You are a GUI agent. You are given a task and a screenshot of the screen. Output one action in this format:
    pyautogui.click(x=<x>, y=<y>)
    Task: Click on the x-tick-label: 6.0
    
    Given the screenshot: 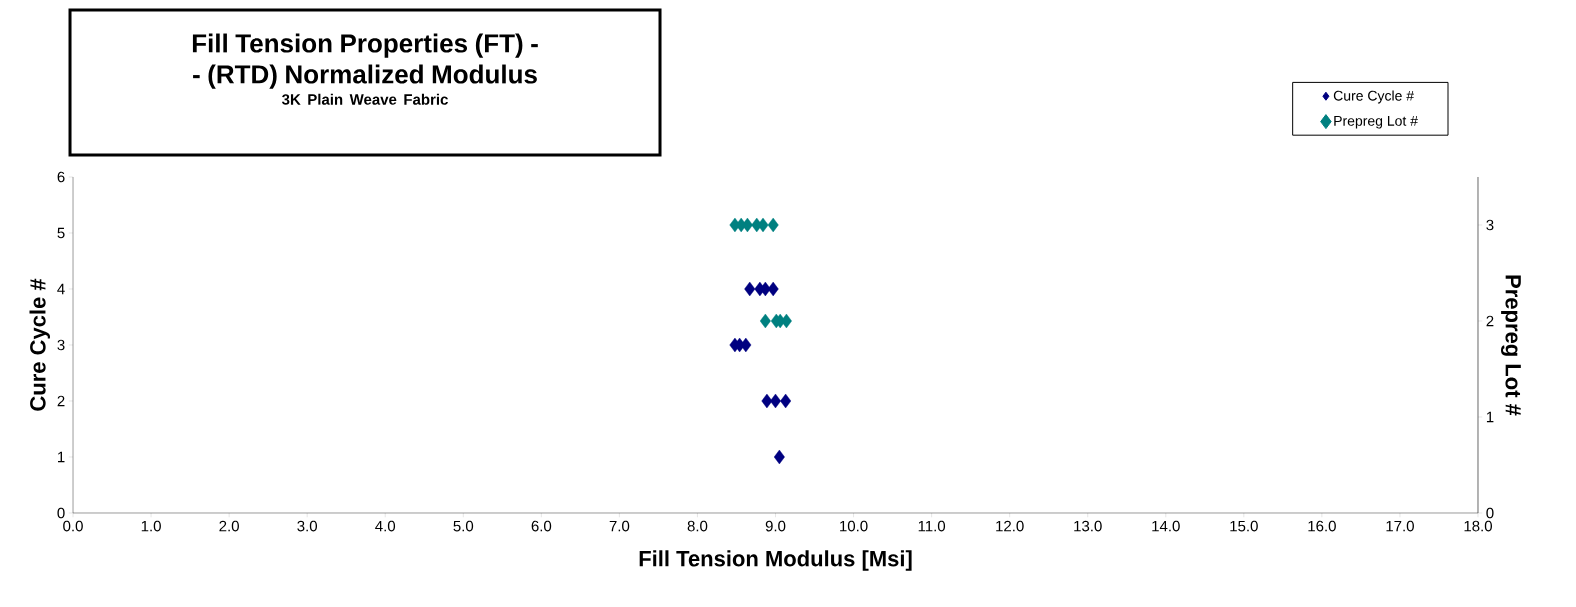 What is the action you would take?
    pyautogui.click(x=541, y=526)
    